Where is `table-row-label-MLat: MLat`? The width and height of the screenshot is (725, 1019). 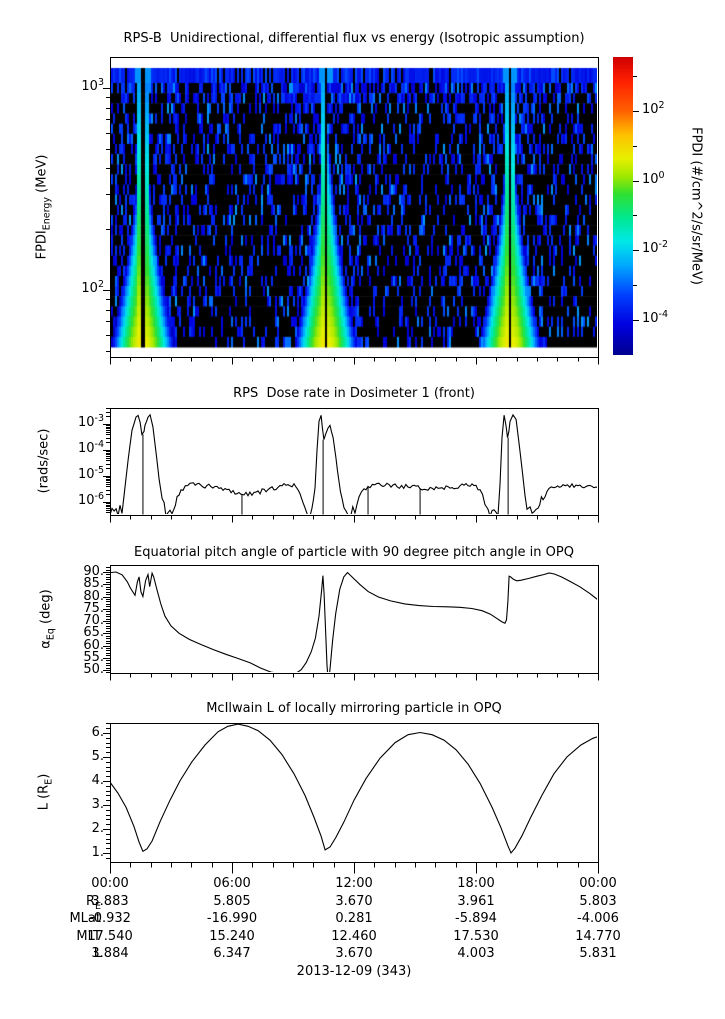 table-row-label-MLat: MLat is located at coordinates (85, 918).